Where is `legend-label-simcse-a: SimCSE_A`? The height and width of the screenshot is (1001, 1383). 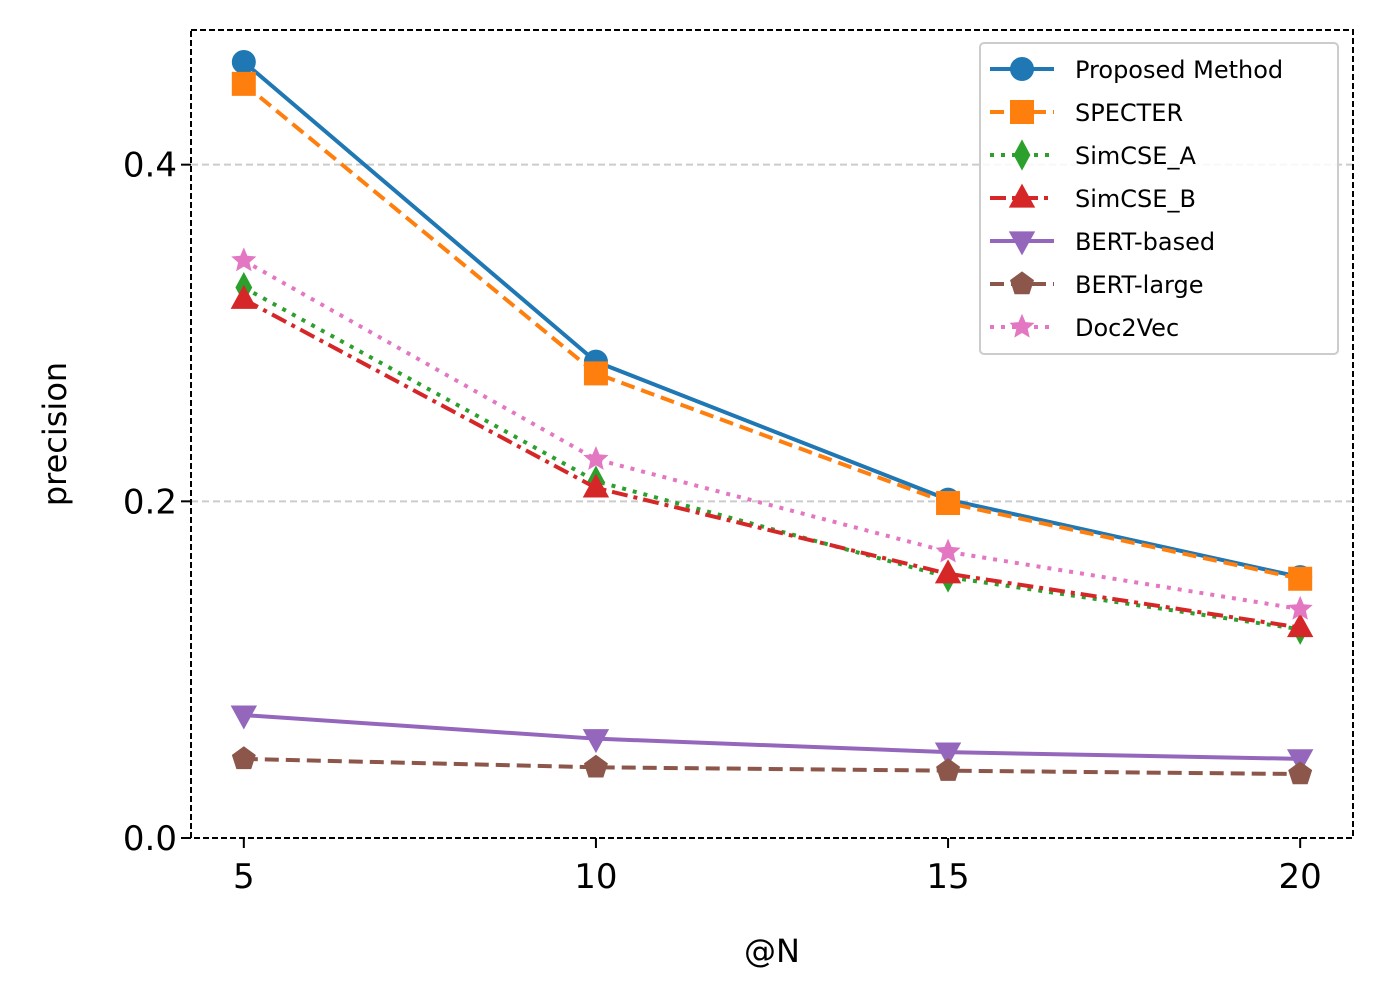 legend-label-simcse-a: SimCSE_A is located at coordinates (1135, 156).